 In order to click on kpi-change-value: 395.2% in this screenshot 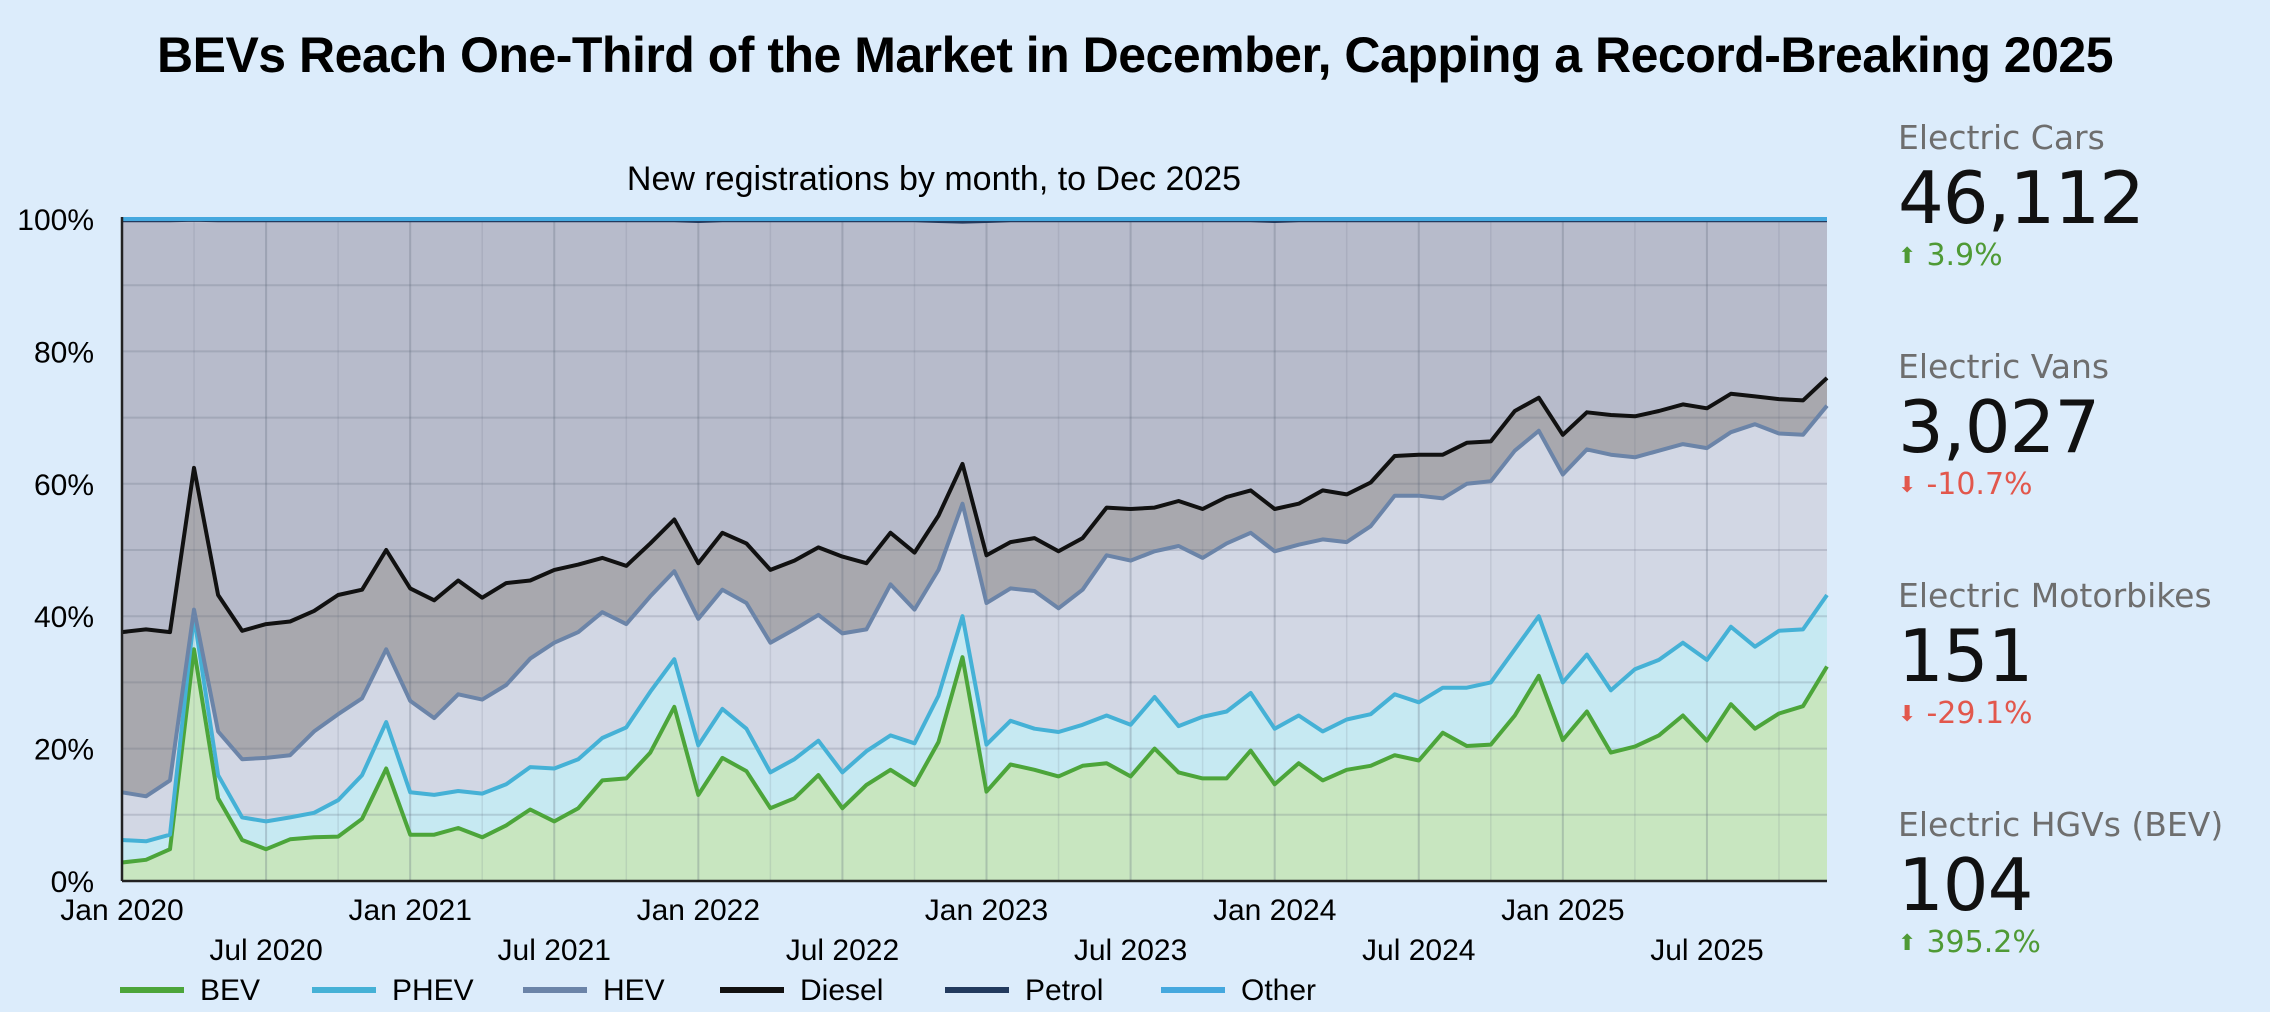, I will do `click(1983, 943)`.